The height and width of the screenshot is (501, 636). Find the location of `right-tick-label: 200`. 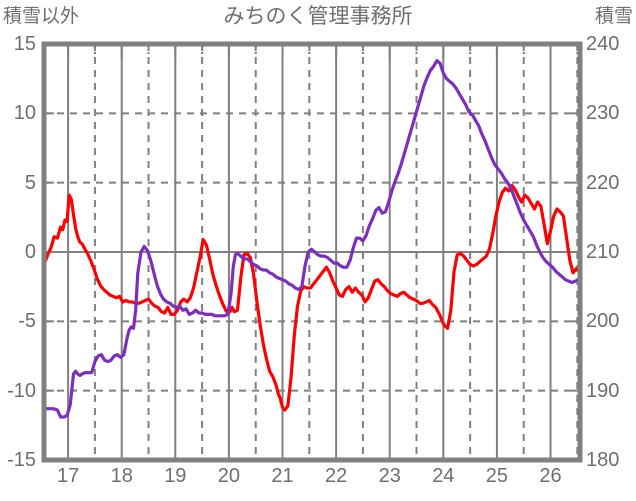

right-tick-label: 200 is located at coordinates (603, 321).